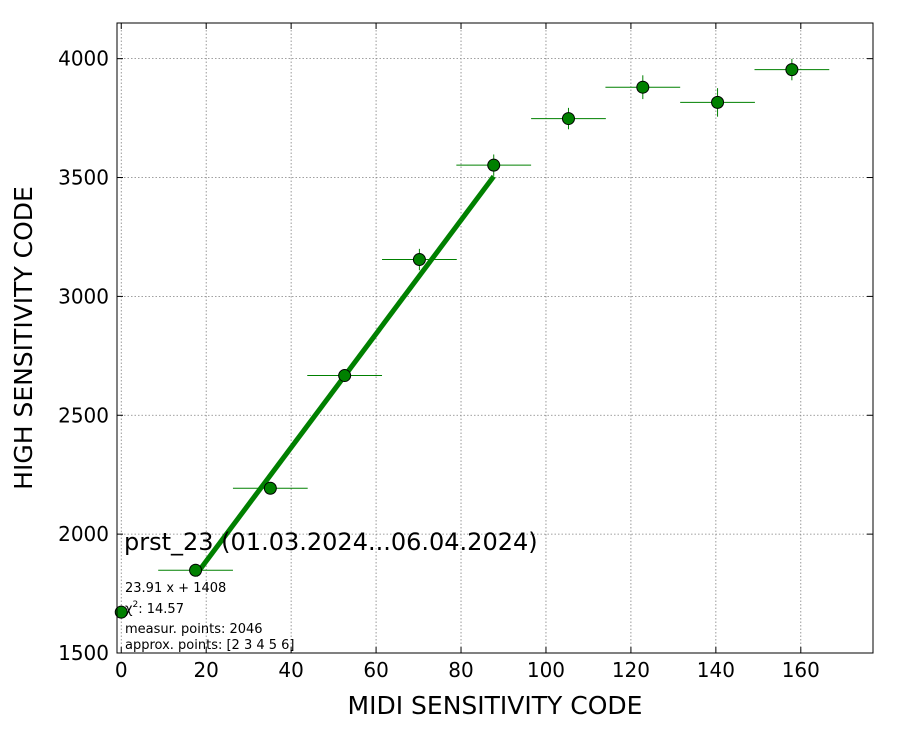 The height and width of the screenshot is (750, 900). I want to click on chi2-value: : 14.57, so click(161, 609).